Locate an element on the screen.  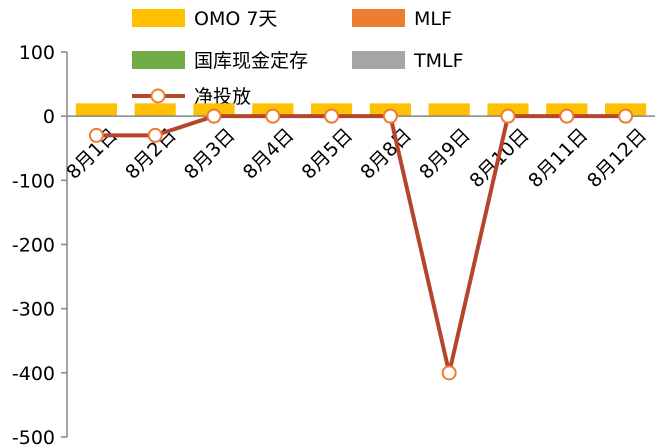
legend-label: TMLF is located at coordinates (438, 61).